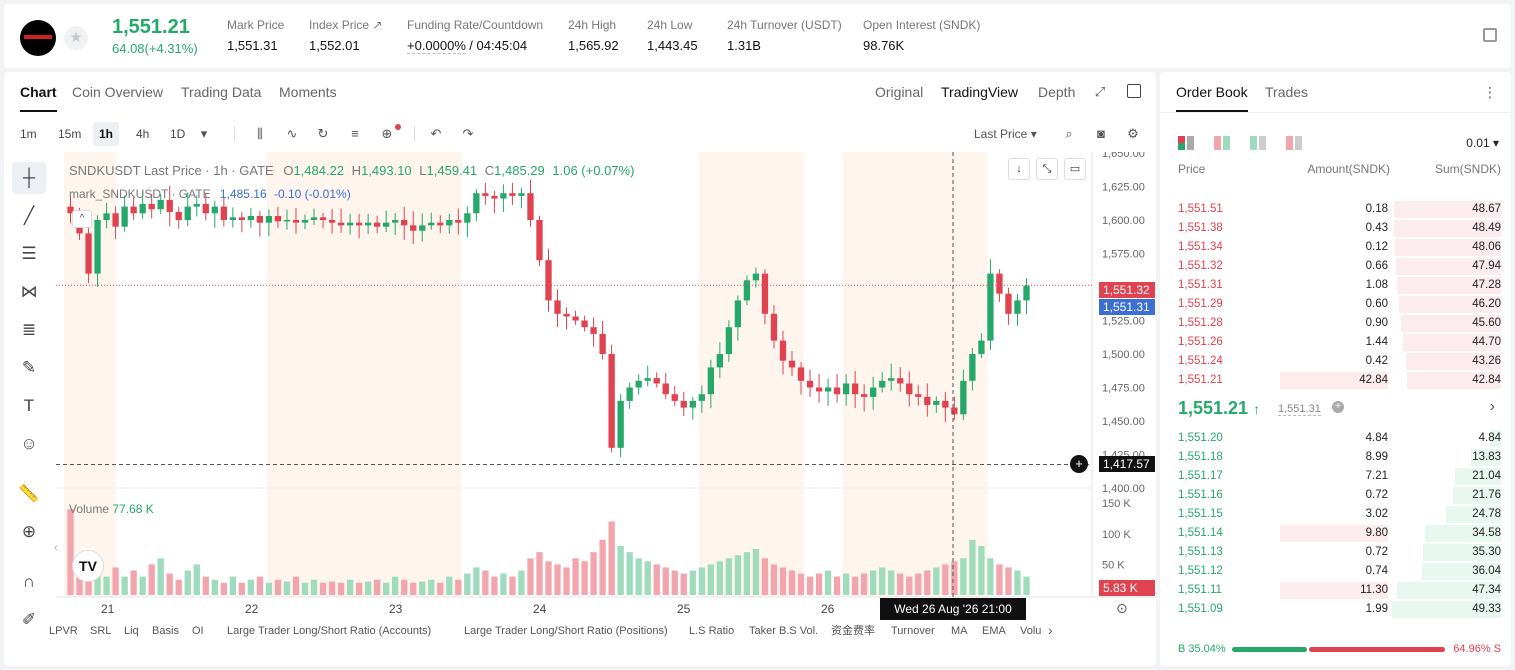  I want to click on precision-select: 0.01 ▾, so click(1482, 143).